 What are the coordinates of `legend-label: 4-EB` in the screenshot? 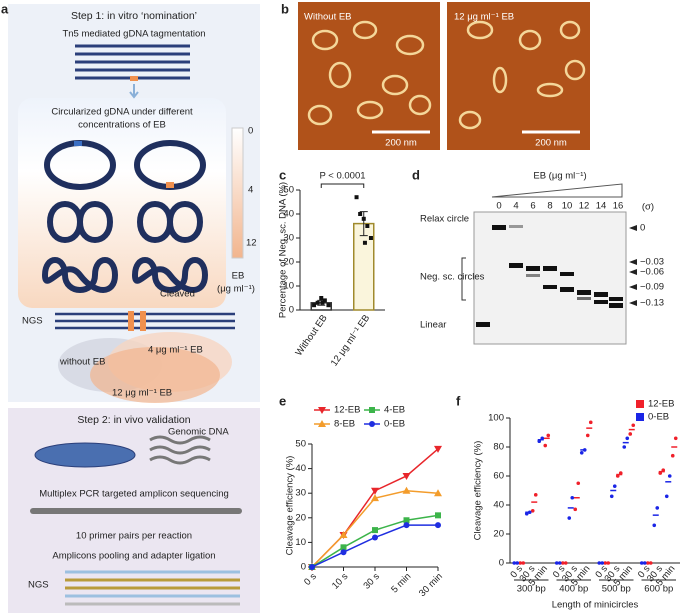 It's located at (394, 410).